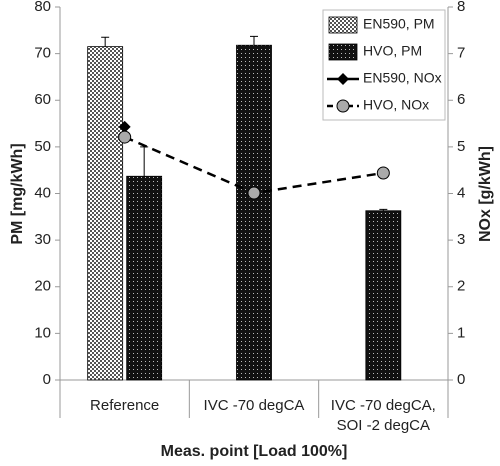 Image resolution: width=500 pixels, height=466 pixels. I want to click on y2-tick-label: 7, so click(461, 53).